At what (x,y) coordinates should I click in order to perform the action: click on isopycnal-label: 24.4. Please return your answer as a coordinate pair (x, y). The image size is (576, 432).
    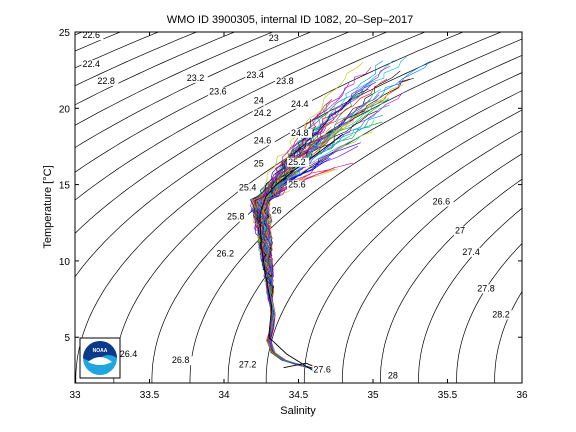
    Looking at the image, I should click on (300, 104).